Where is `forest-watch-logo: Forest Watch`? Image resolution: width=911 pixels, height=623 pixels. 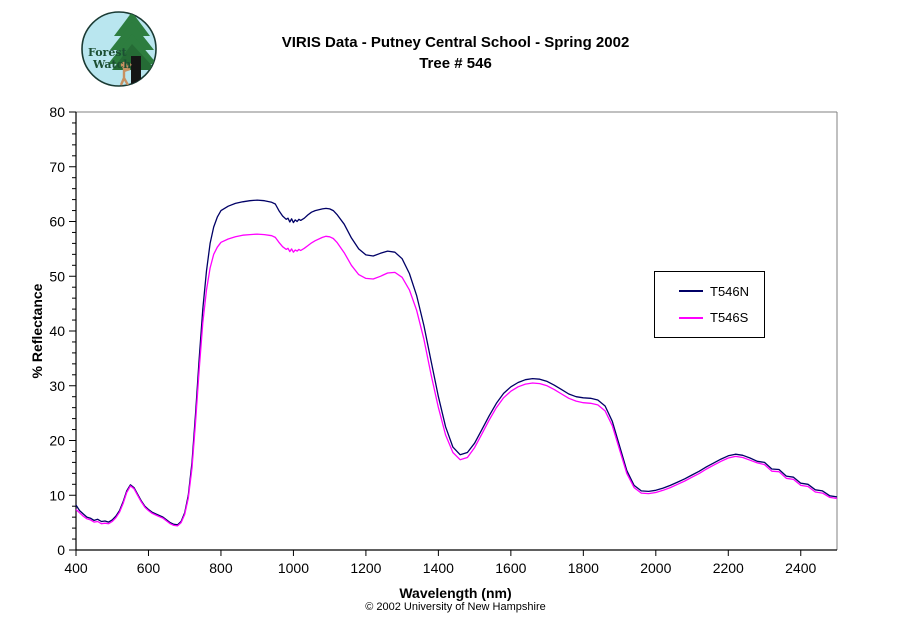
forest-watch-logo: Forest Watch is located at coordinates (119, 49).